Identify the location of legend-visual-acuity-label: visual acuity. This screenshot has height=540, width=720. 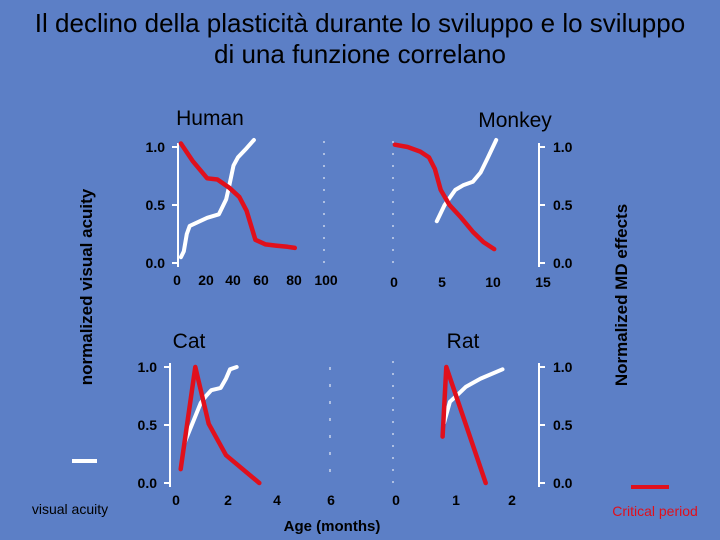
(70, 509).